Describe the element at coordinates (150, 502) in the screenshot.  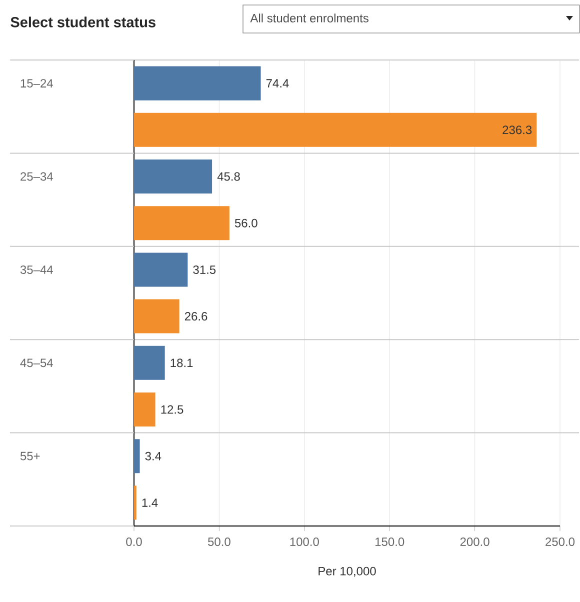
I see `data-label: 1.4` at that location.